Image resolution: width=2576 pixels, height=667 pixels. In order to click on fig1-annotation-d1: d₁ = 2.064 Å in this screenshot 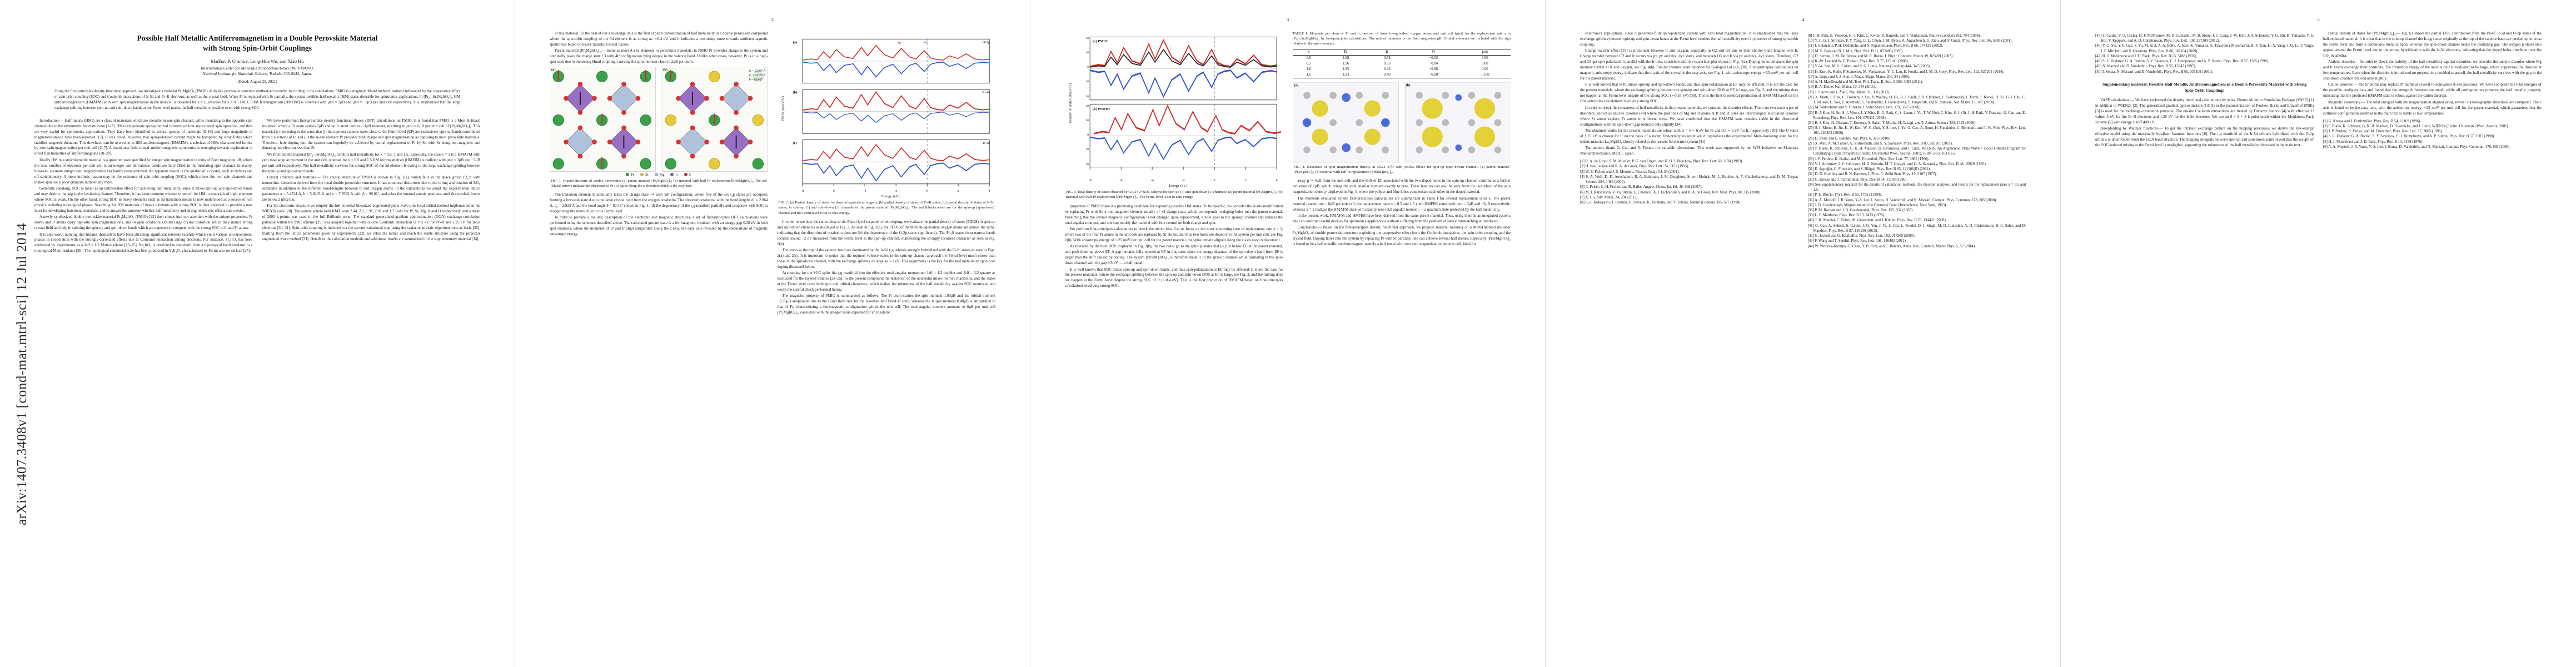, I will do `click(757, 71)`.